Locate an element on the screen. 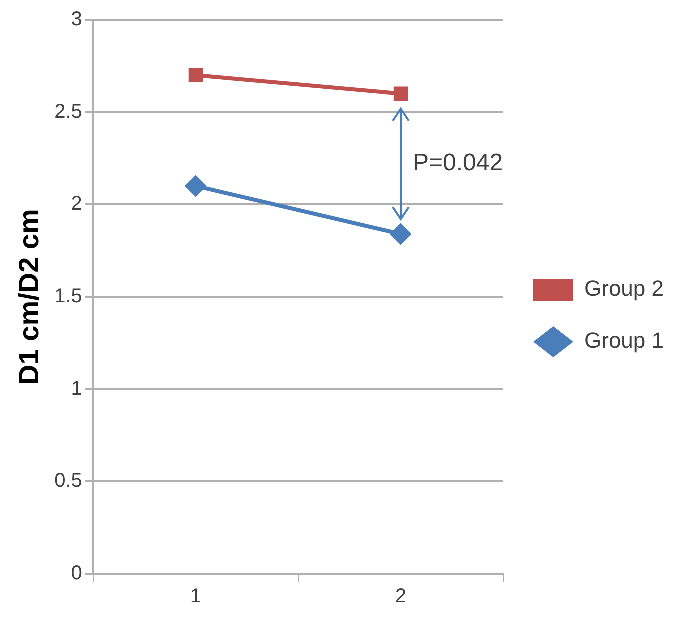 The image size is (678, 622). y-tick-label: 2.5 is located at coordinates (68, 111).